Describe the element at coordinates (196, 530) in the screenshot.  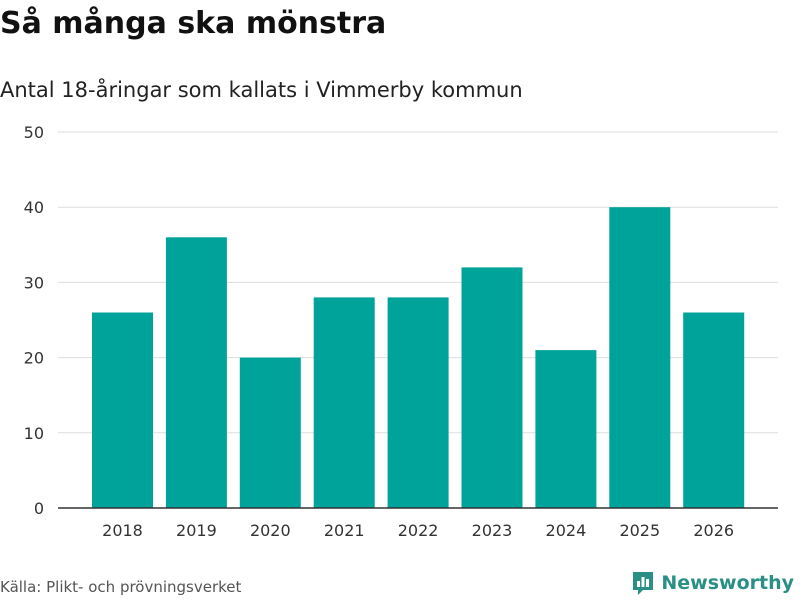
I see `x-tick-label: 2019` at that location.